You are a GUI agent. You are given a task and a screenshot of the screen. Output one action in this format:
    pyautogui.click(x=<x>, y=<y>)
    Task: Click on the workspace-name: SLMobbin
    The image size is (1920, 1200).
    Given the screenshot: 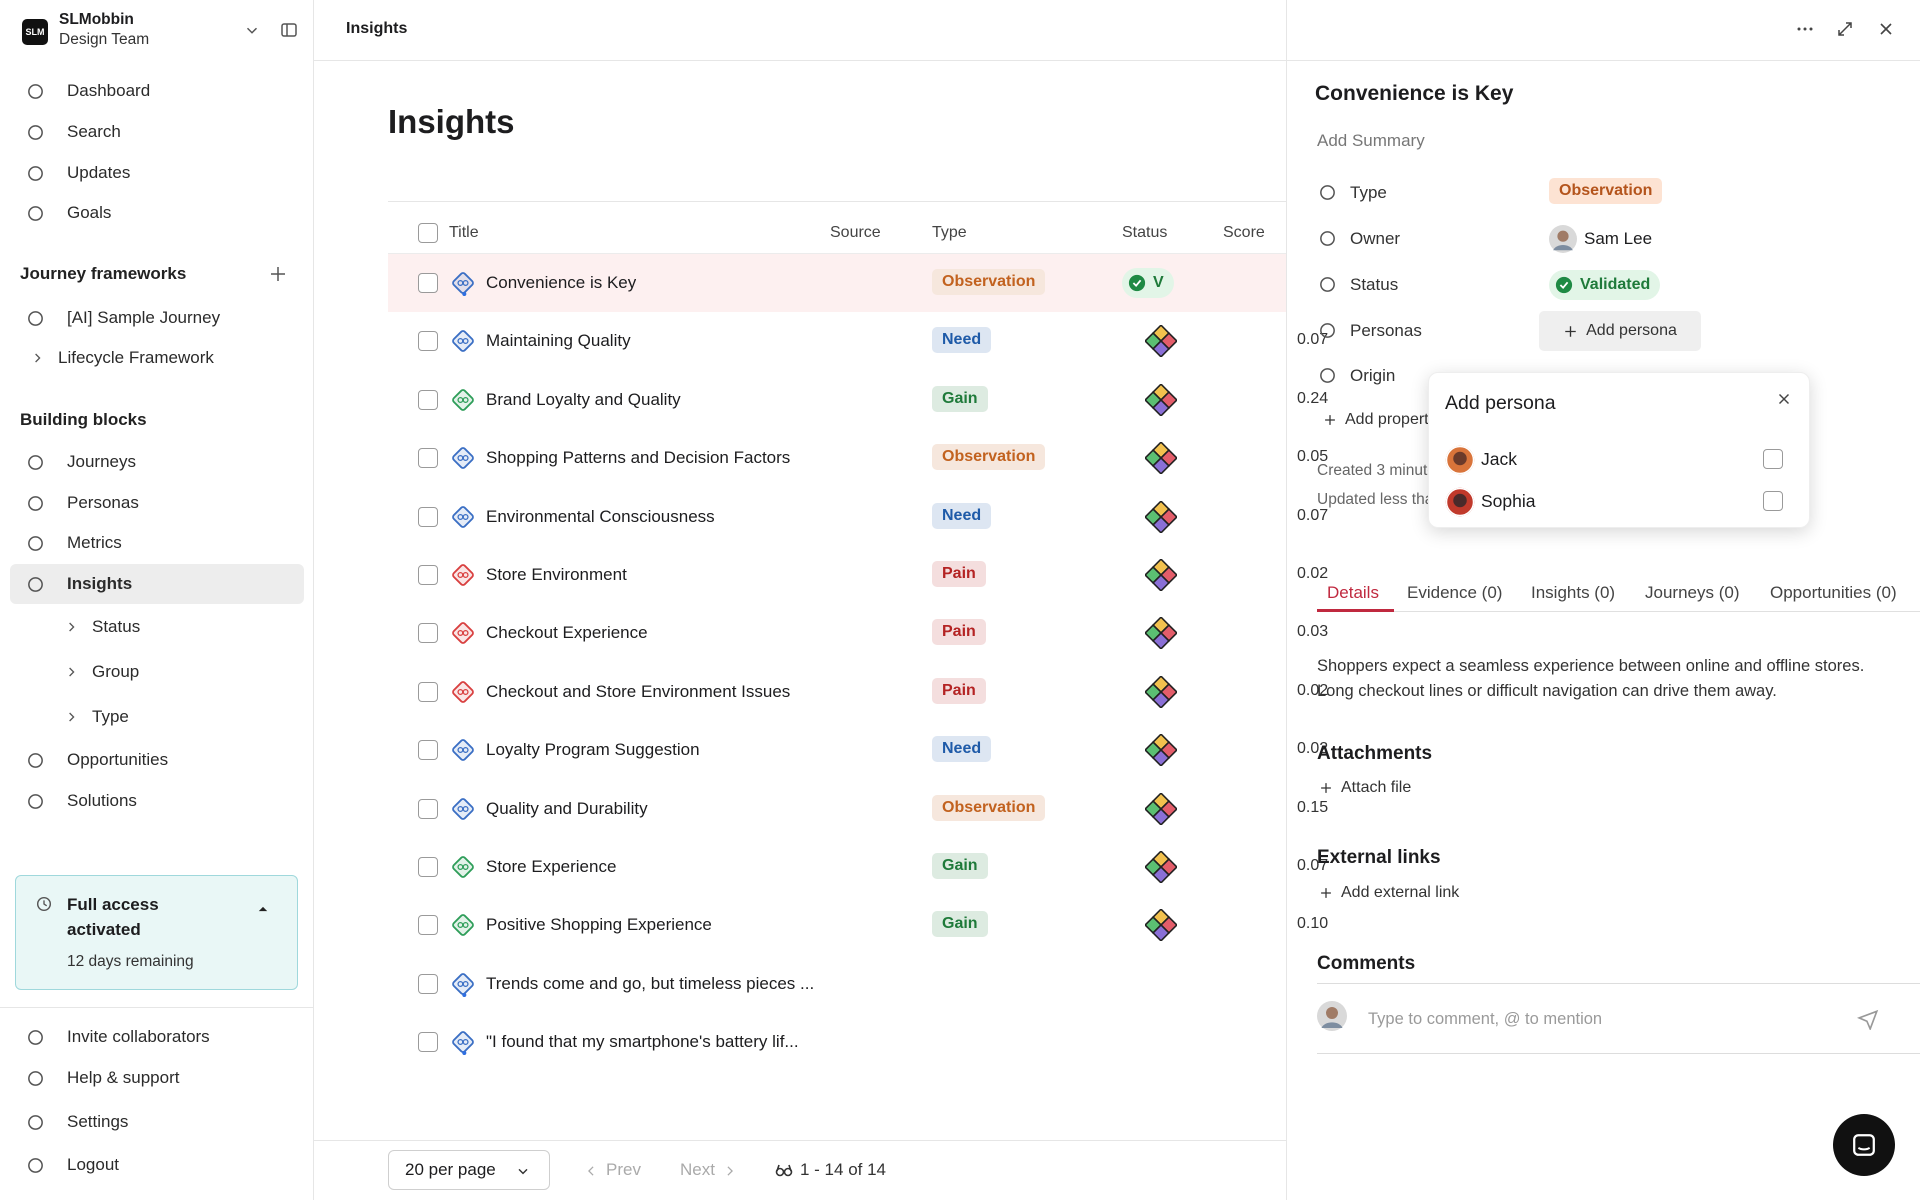 What is the action you would take?
    pyautogui.click(x=96, y=19)
    